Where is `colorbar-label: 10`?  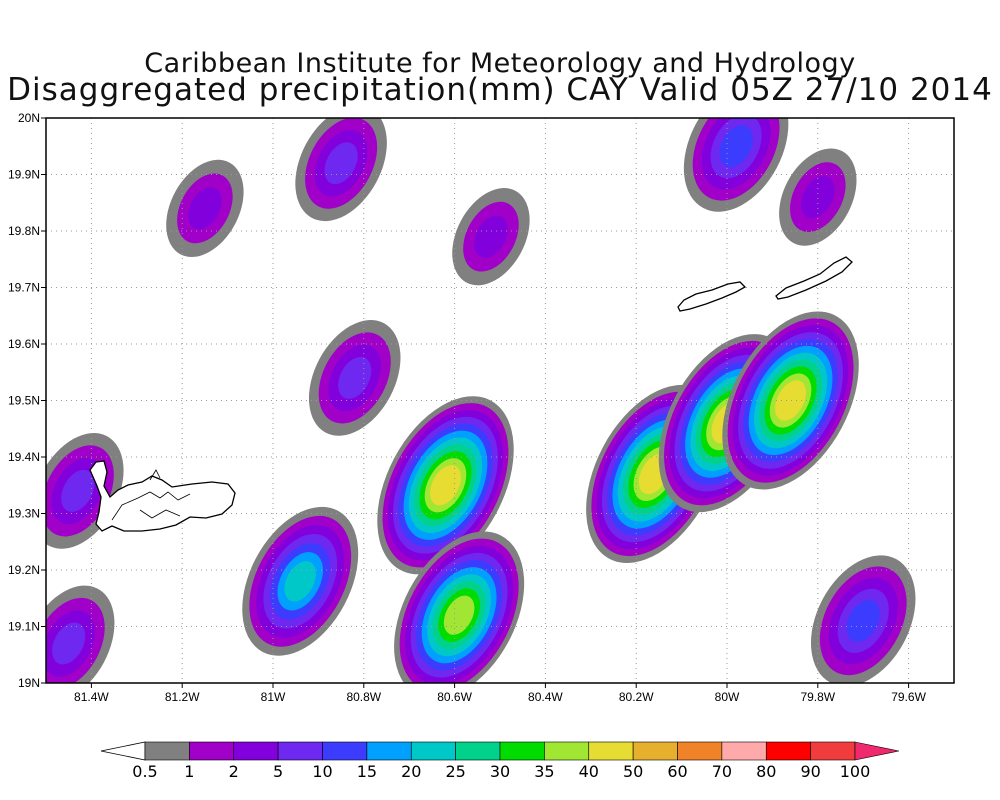 colorbar-label: 10 is located at coordinates (322, 771).